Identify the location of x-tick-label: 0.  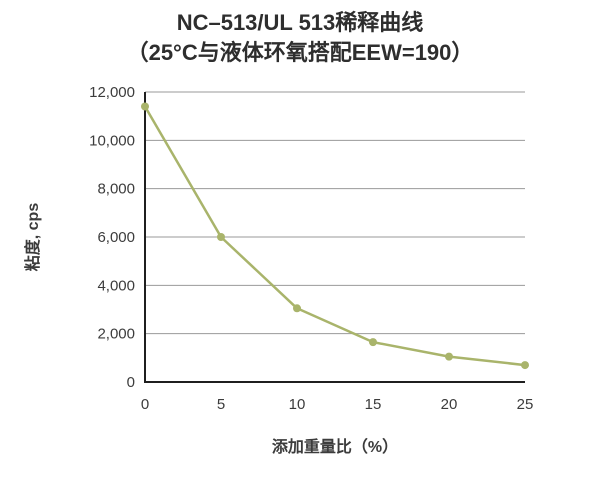
(145, 404).